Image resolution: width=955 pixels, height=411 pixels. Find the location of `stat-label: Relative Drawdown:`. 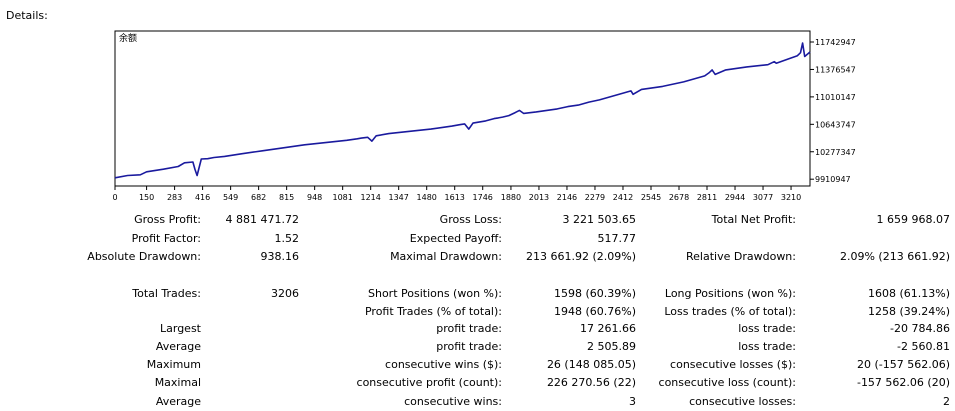

stat-label: Relative Drawdown: is located at coordinates (741, 256).